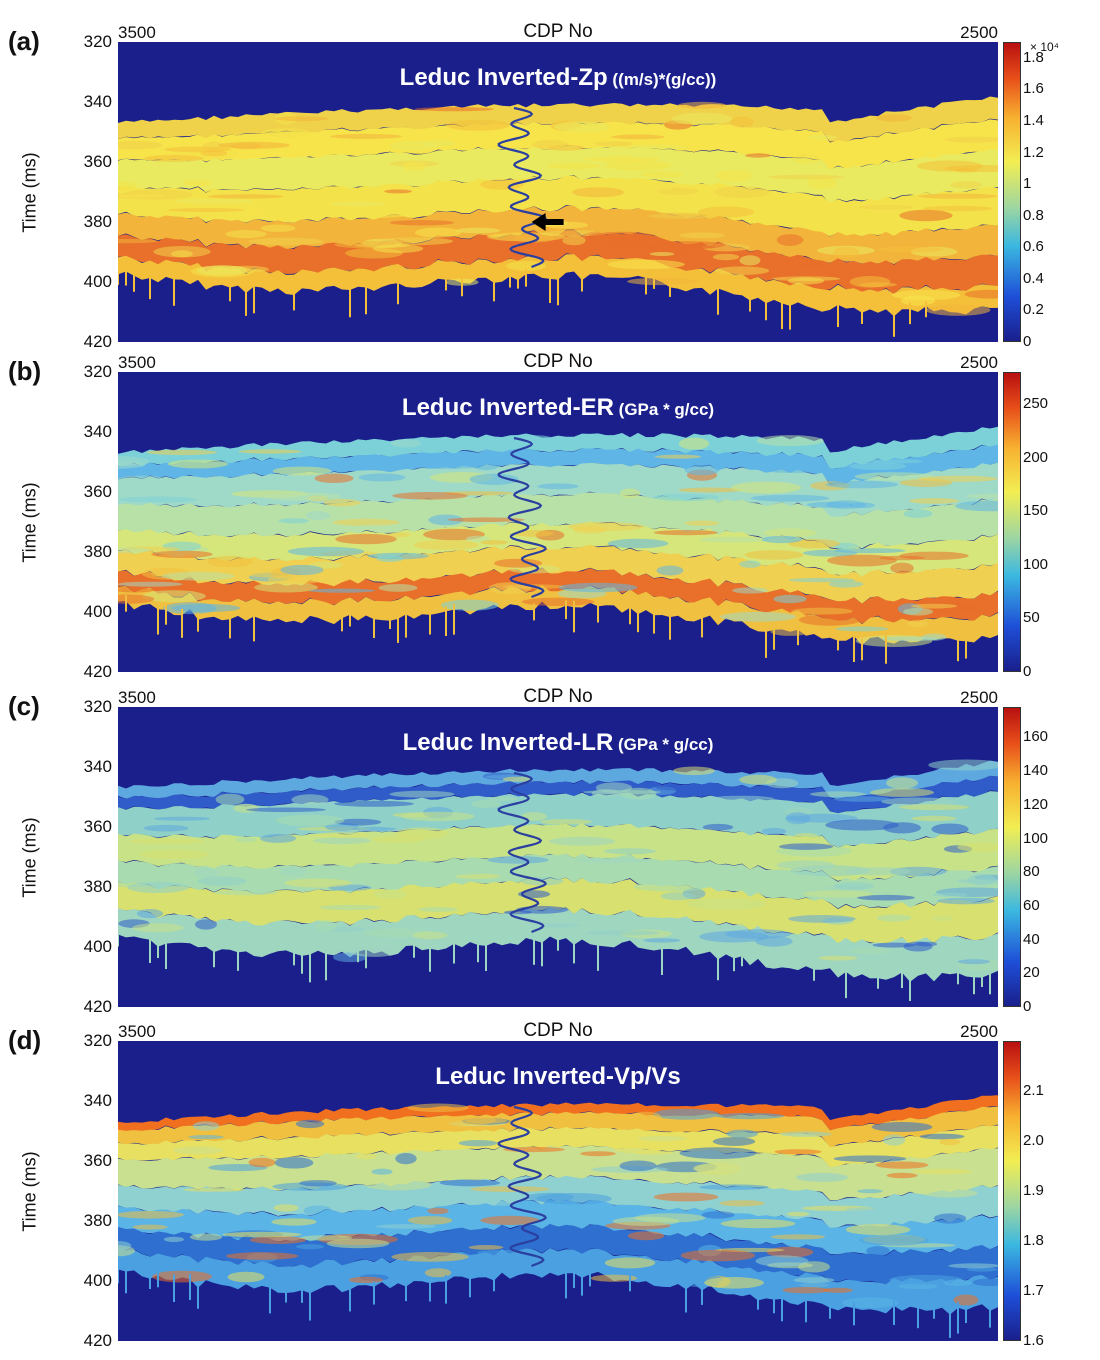 The width and height of the screenshot is (1100, 1360). What do you see at coordinates (29, 192) in the screenshot?
I see `y-axis-title: Time (ms)` at bounding box center [29, 192].